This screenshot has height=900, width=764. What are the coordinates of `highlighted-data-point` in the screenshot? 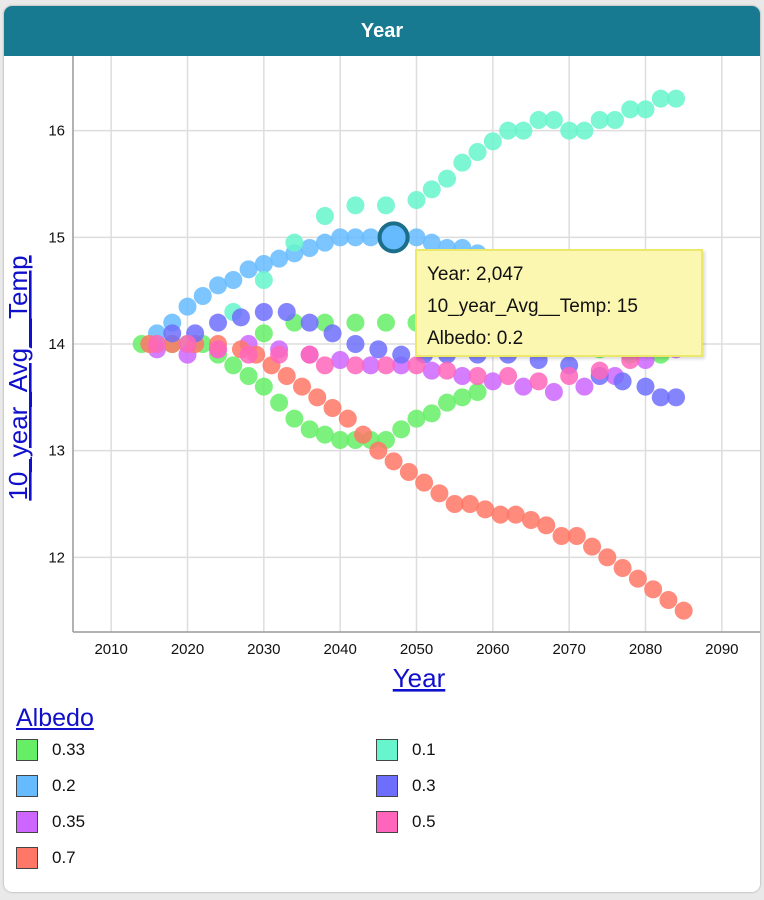 It's located at (393, 237).